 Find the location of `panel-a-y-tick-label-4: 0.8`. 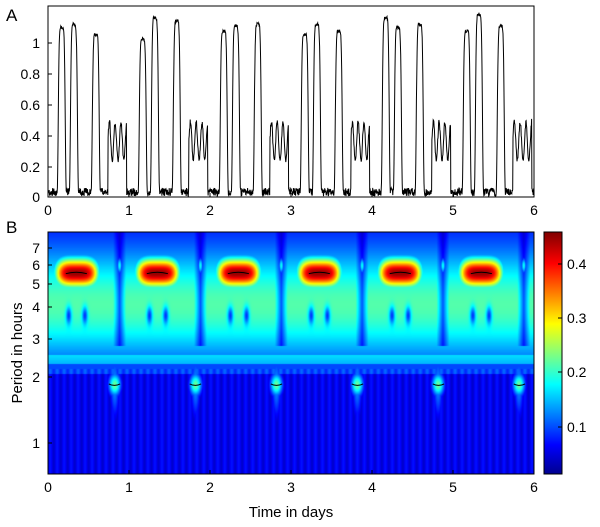

panel-a-y-tick-label-4: 0.8 is located at coordinates (31, 74).